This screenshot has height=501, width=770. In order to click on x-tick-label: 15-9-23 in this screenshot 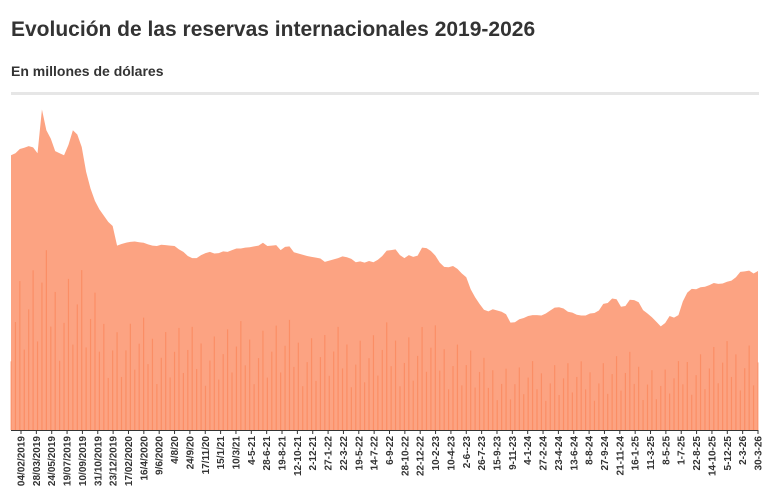, I will do `click(497, 453)`.